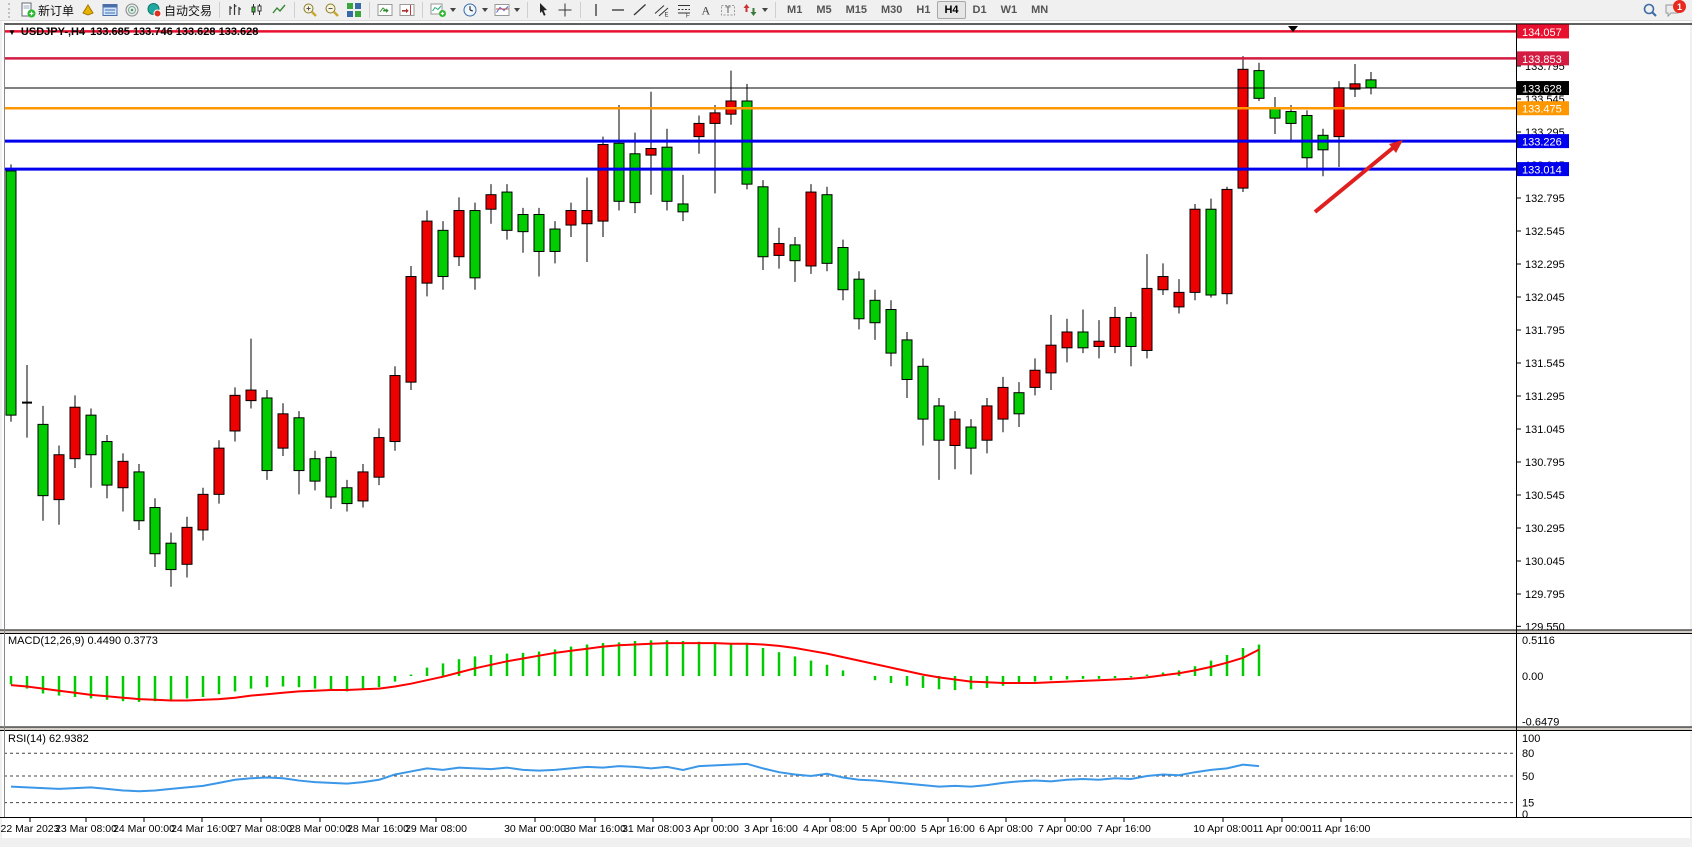  What do you see at coordinates (535, 829) in the screenshot?
I see `date-tick-label: 30 Mar 00:00` at bounding box center [535, 829].